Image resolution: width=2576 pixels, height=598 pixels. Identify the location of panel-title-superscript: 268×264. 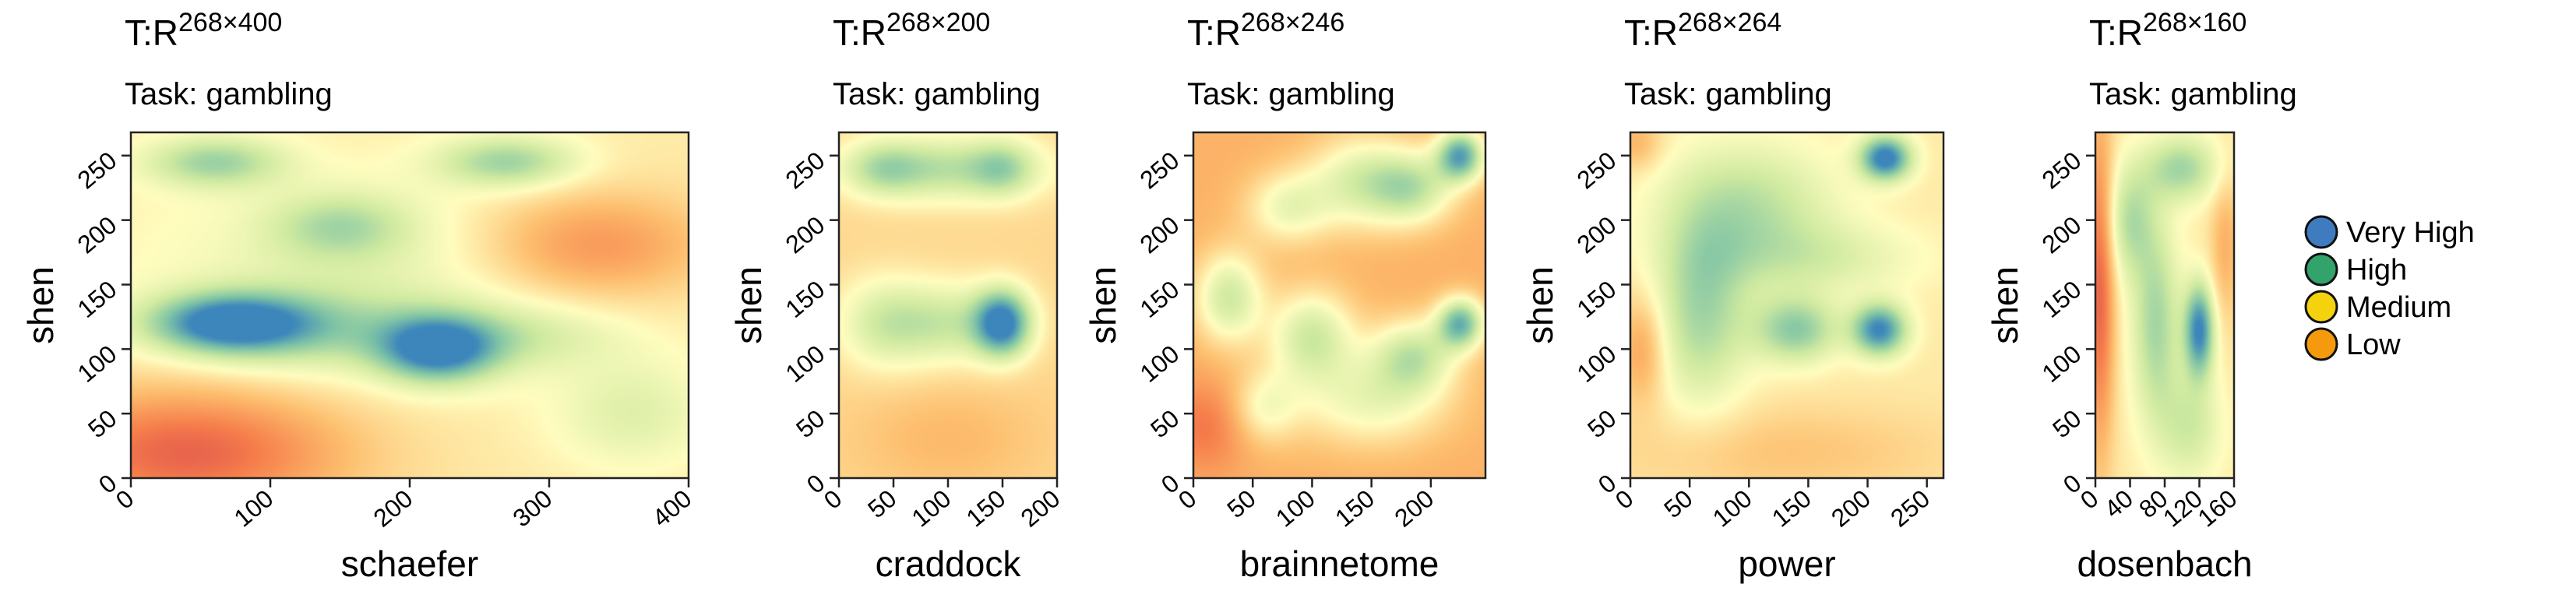
(1729, 23).